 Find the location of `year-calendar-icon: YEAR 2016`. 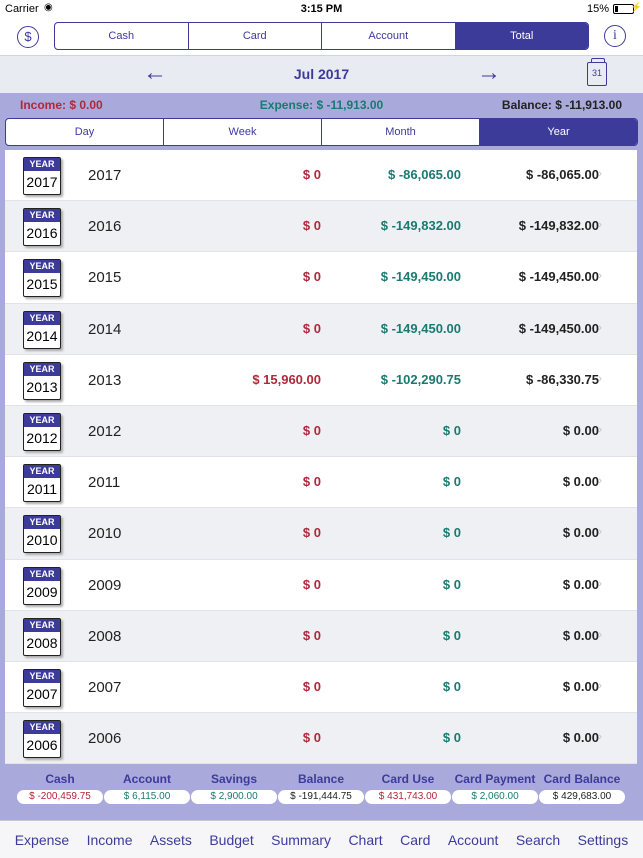

year-calendar-icon: YEAR 2016 is located at coordinates (42, 227).